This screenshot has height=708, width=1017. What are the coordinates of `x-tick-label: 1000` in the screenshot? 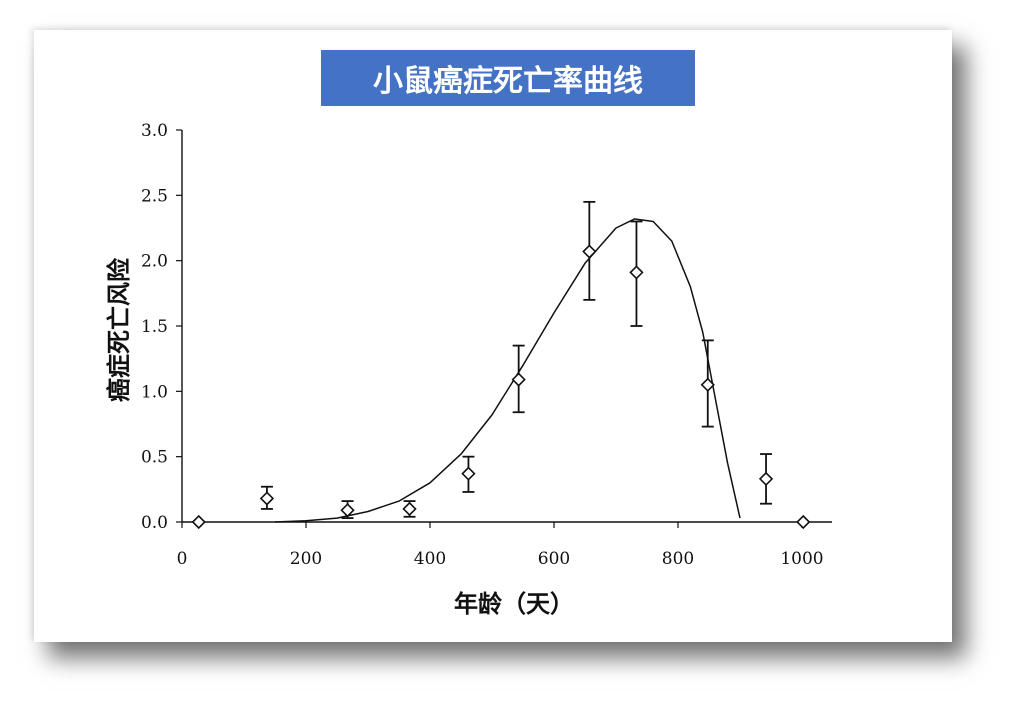 It's located at (801, 559).